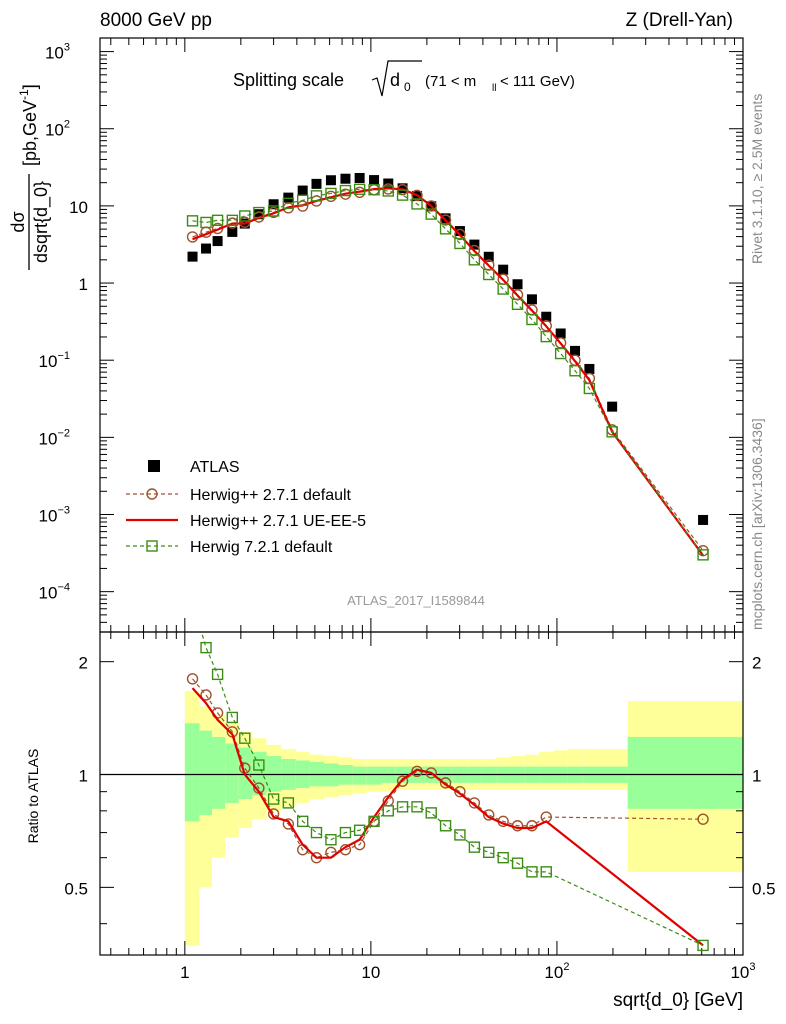 The image size is (786, 1024). What do you see at coordinates (679, 20) in the screenshot?
I see `header-right: Z (Drell-Yan)` at bounding box center [679, 20].